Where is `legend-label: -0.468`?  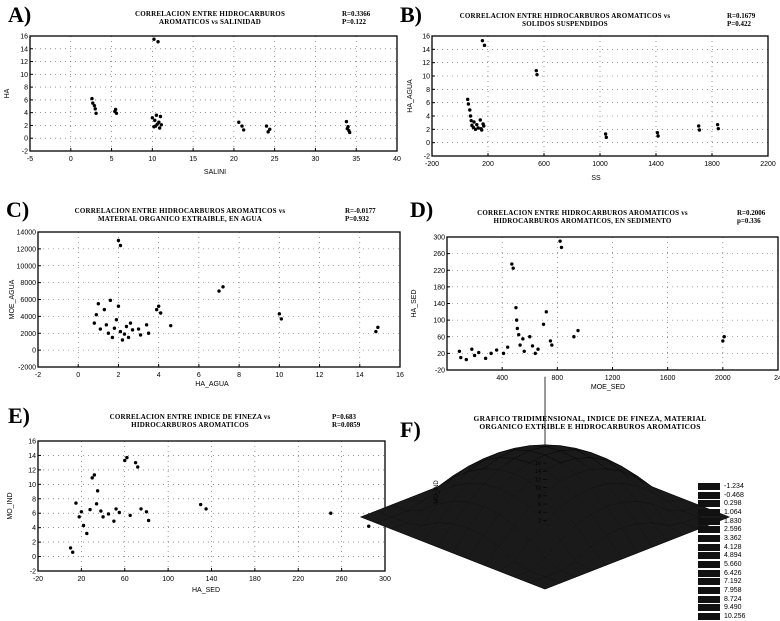 legend-label: -0.468 is located at coordinates (734, 495).